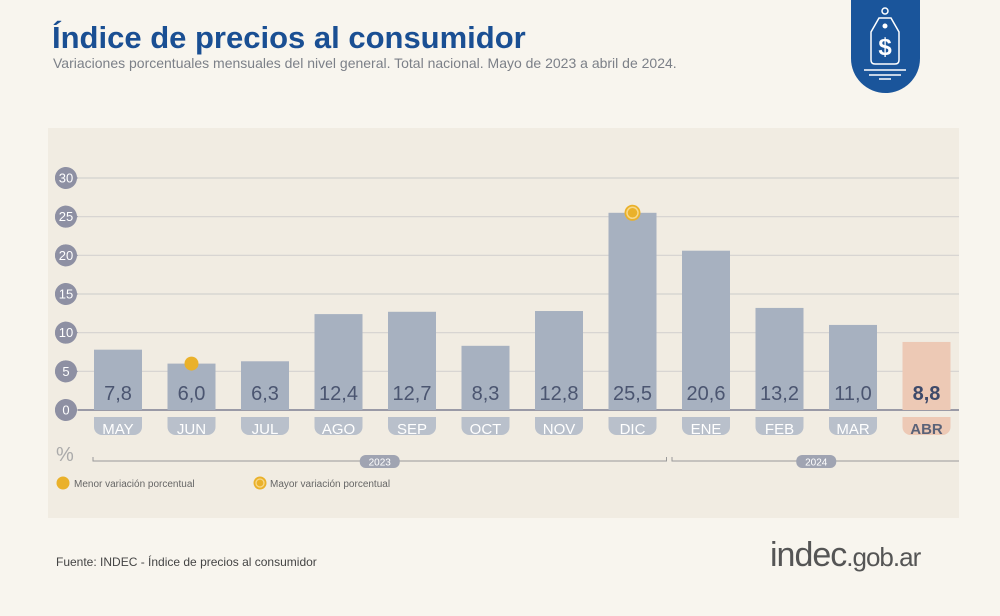 The image size is (1000, 616). What do you see at coordinates (853, 367) in the screenshot?
I see `bar-mar` at bounding box center [853, 367].